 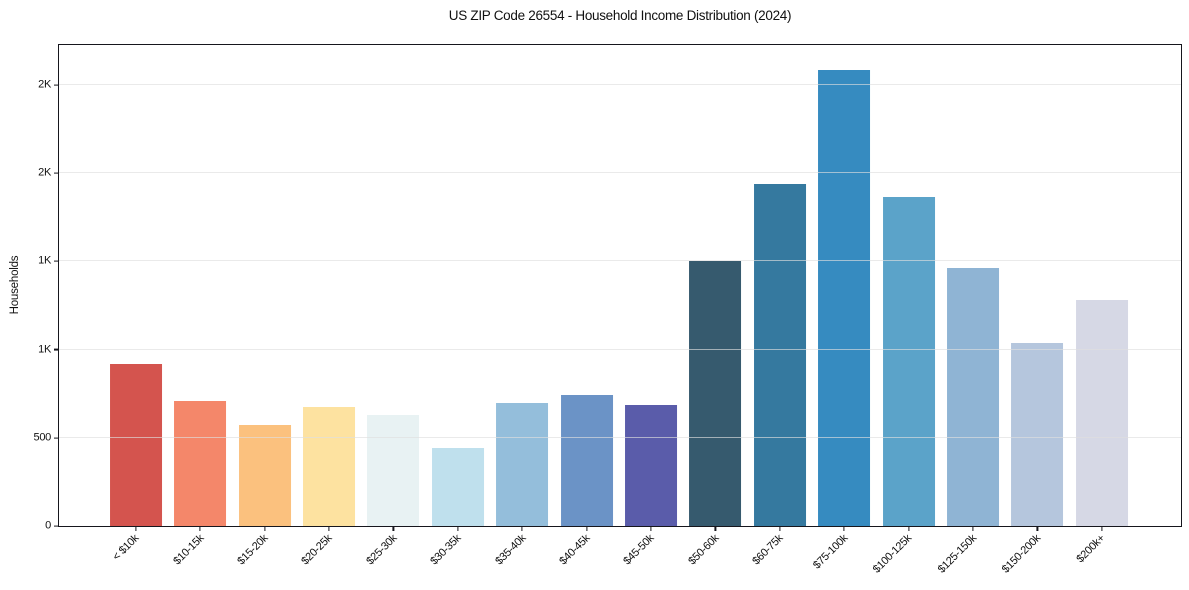 I want to click on y-axis-label: Households, so click(x=15, y=285).